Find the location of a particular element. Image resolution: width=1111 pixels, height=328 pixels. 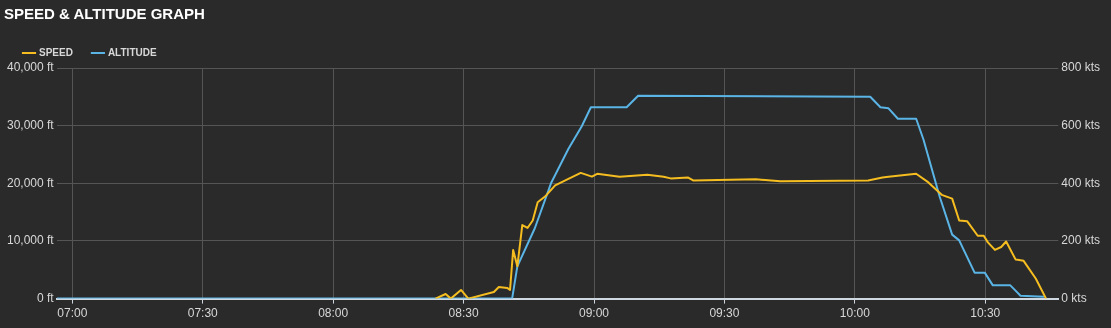

x-tick-label: 08:00 is located at coordinates (333, 313).